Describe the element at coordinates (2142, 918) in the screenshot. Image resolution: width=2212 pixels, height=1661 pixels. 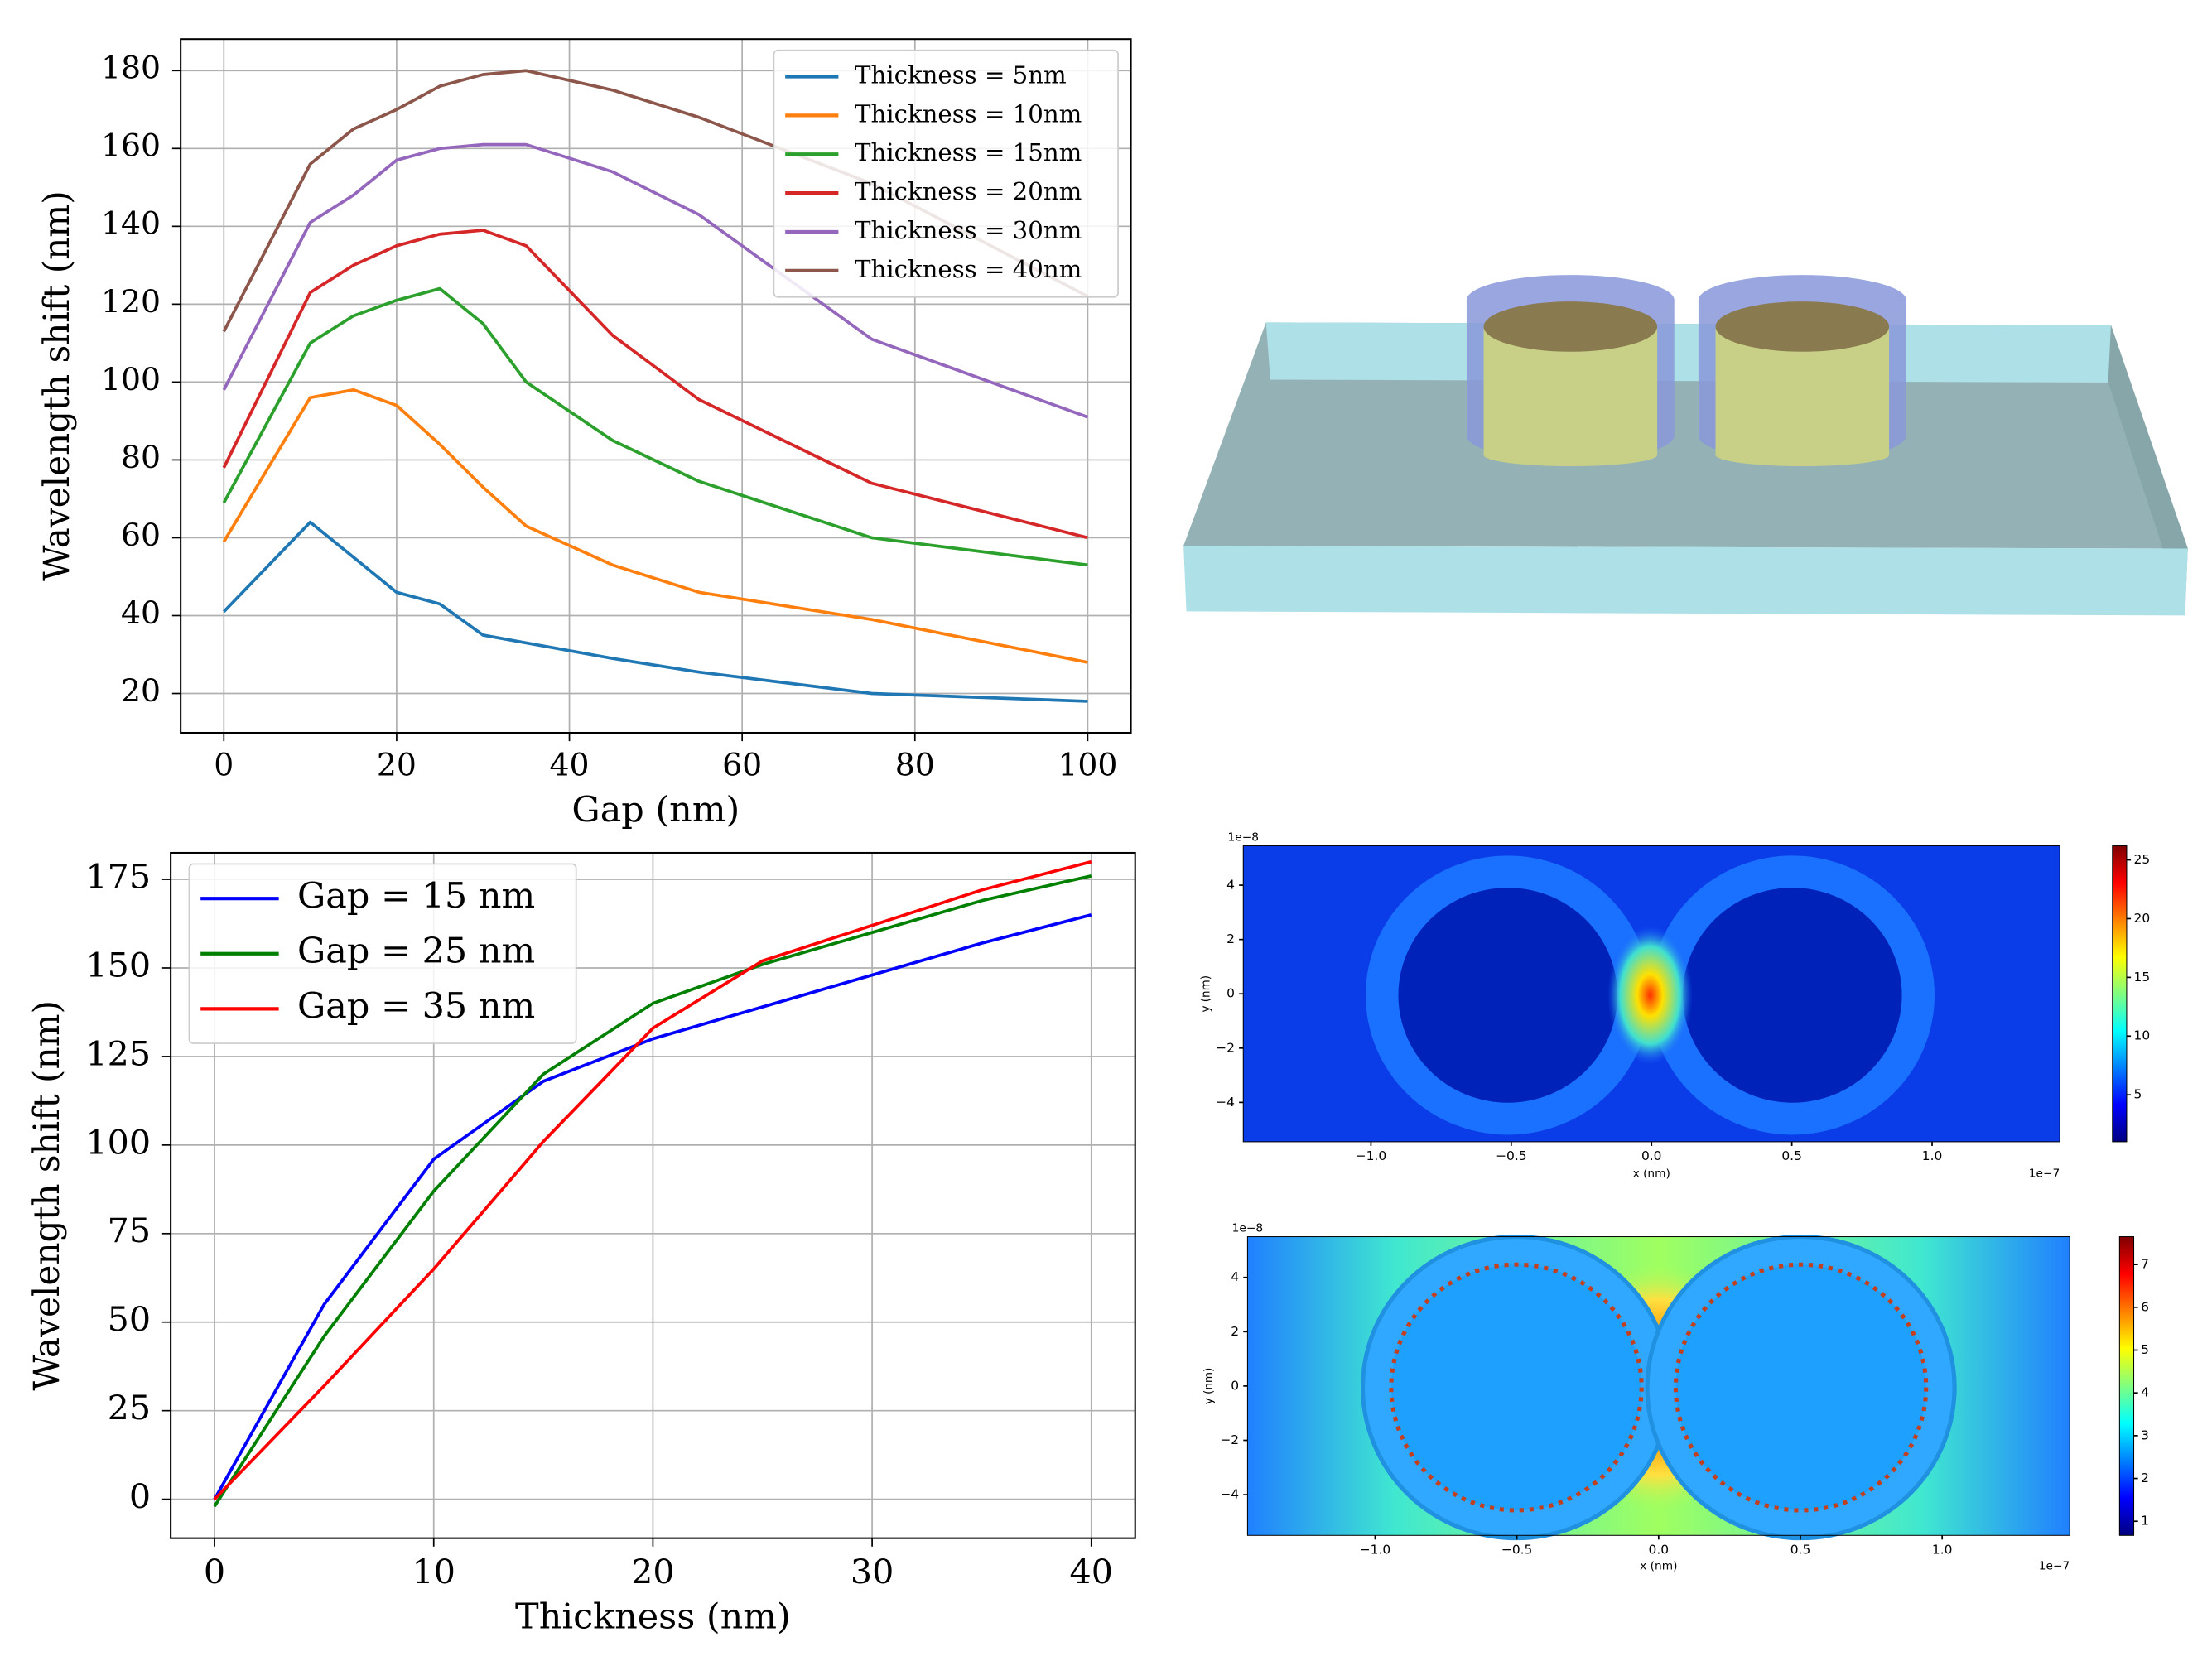
I see `colorbar-tick-label: 20` at that location.